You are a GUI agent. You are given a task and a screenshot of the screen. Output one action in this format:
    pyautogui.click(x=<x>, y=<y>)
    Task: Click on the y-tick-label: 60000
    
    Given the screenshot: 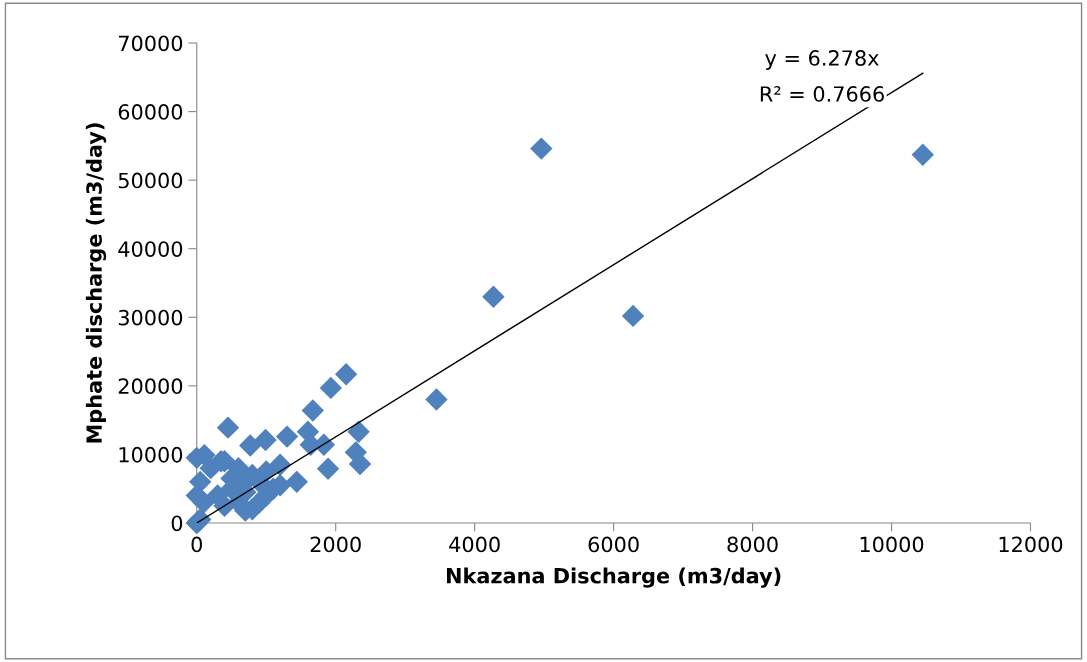 What is the action you would take?
    pyautogui.click(x=150, y=112)
    